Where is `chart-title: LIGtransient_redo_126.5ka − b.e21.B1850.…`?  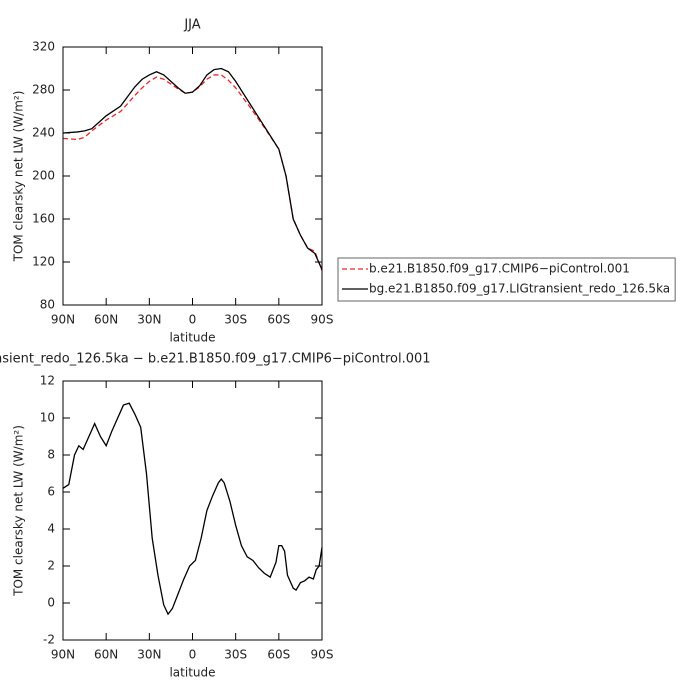
chart-title: LIGtransient_redo_126.5ka − b.e21.B1850.… is located at coordinates (215, 359).